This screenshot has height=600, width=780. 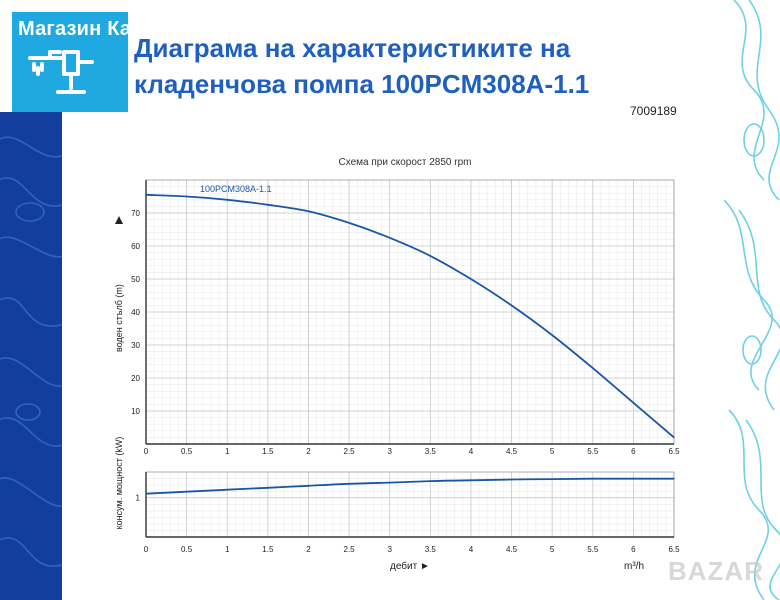 I want to click on y-axis-label-head: воден стълб (m), so click(x=119, y=318).